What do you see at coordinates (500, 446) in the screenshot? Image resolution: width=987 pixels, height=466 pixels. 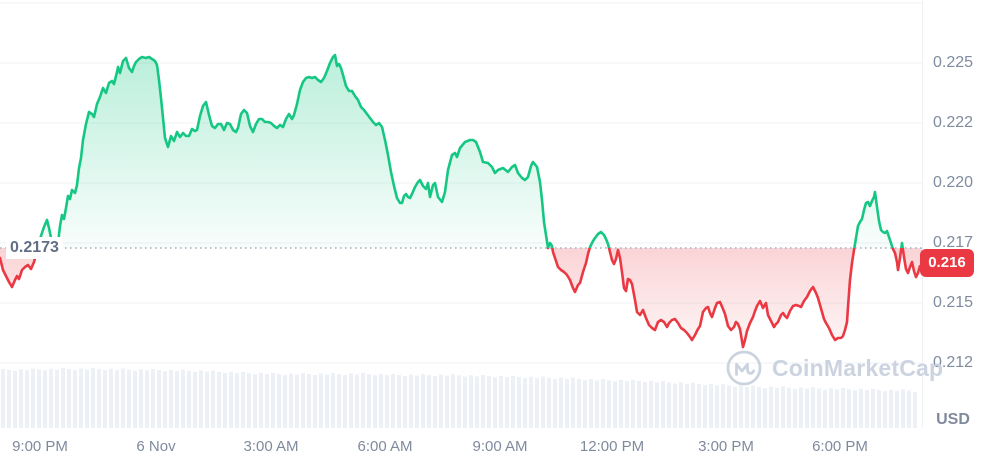 I see `x-axis-tick: 9:00 AM` at bounding box center [500, 446].